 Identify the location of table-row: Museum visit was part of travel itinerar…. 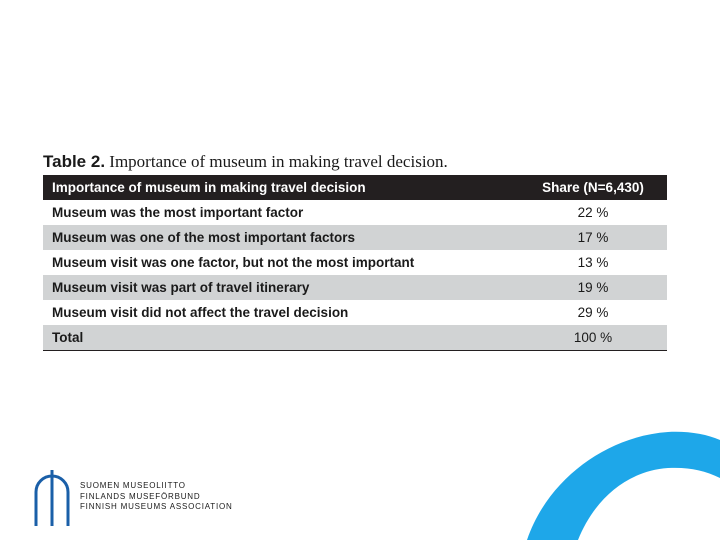
(355, 287).